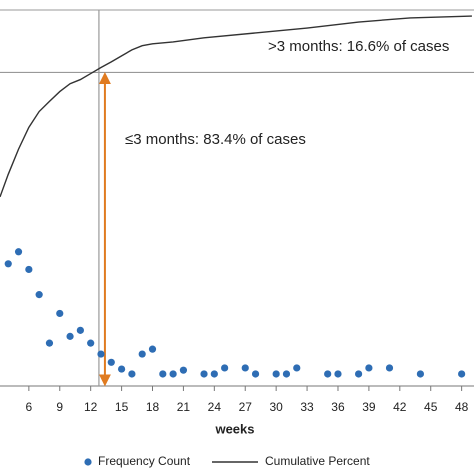 This screenshot has height=474, width=474. Describe the element at coordinates (144, 461) in the screenshot. I see `legend-label: Frequency Count` at that location.